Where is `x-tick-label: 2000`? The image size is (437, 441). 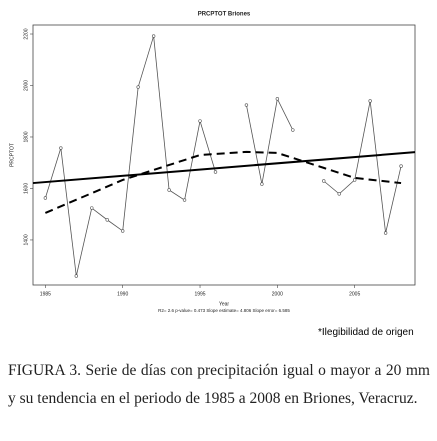 x-tick-label: 2000 is located at coordinates (277, 294).